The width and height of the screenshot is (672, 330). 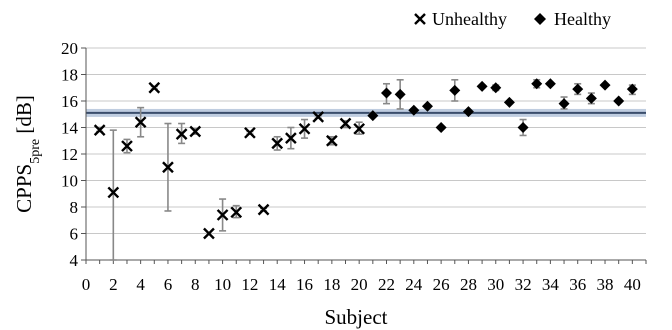 What do you see at coordinates (195, 284) in the screenshot?
I see `x-tick-label-8: 8` at bounding box center [195, 284].